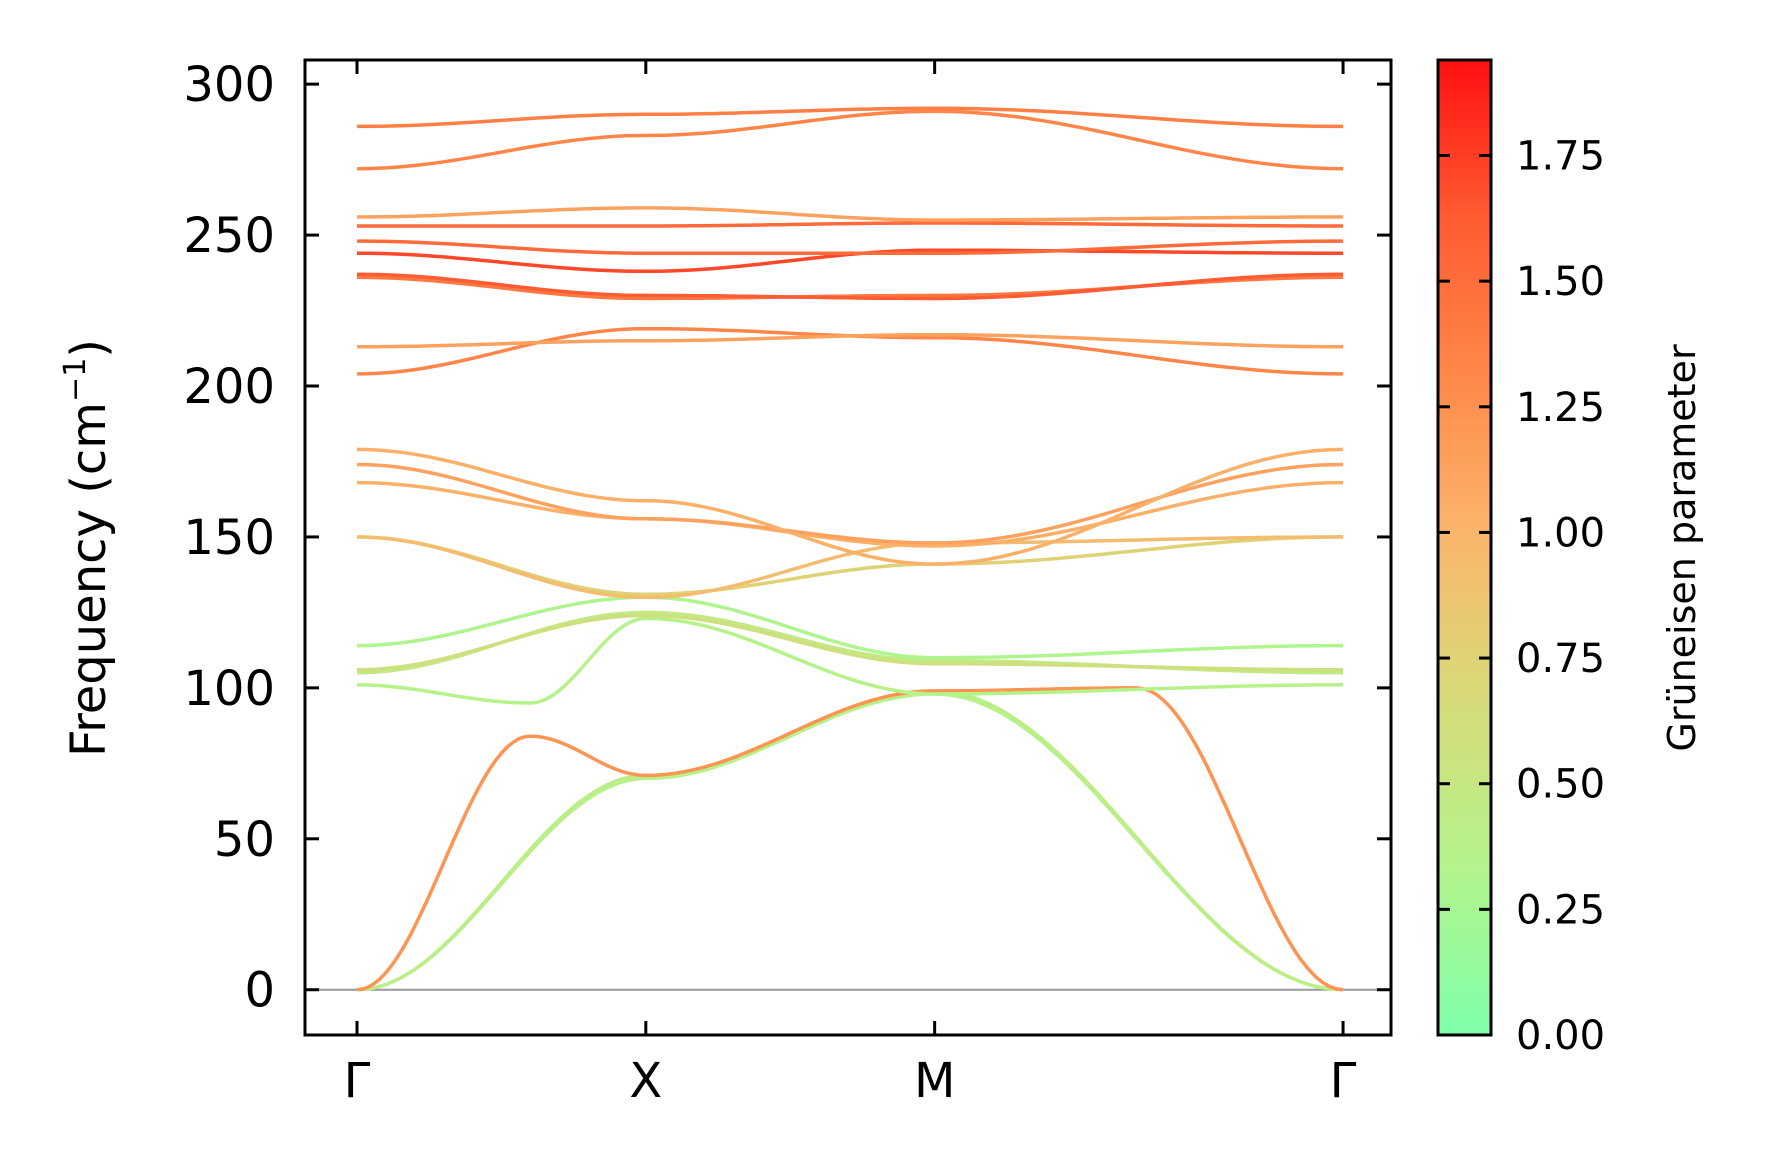  I want to click on colorbar-ticks: 0.00 0.25 0.50 0.75 1.00 1.25 1.50 1.75, so click(1521, 596).